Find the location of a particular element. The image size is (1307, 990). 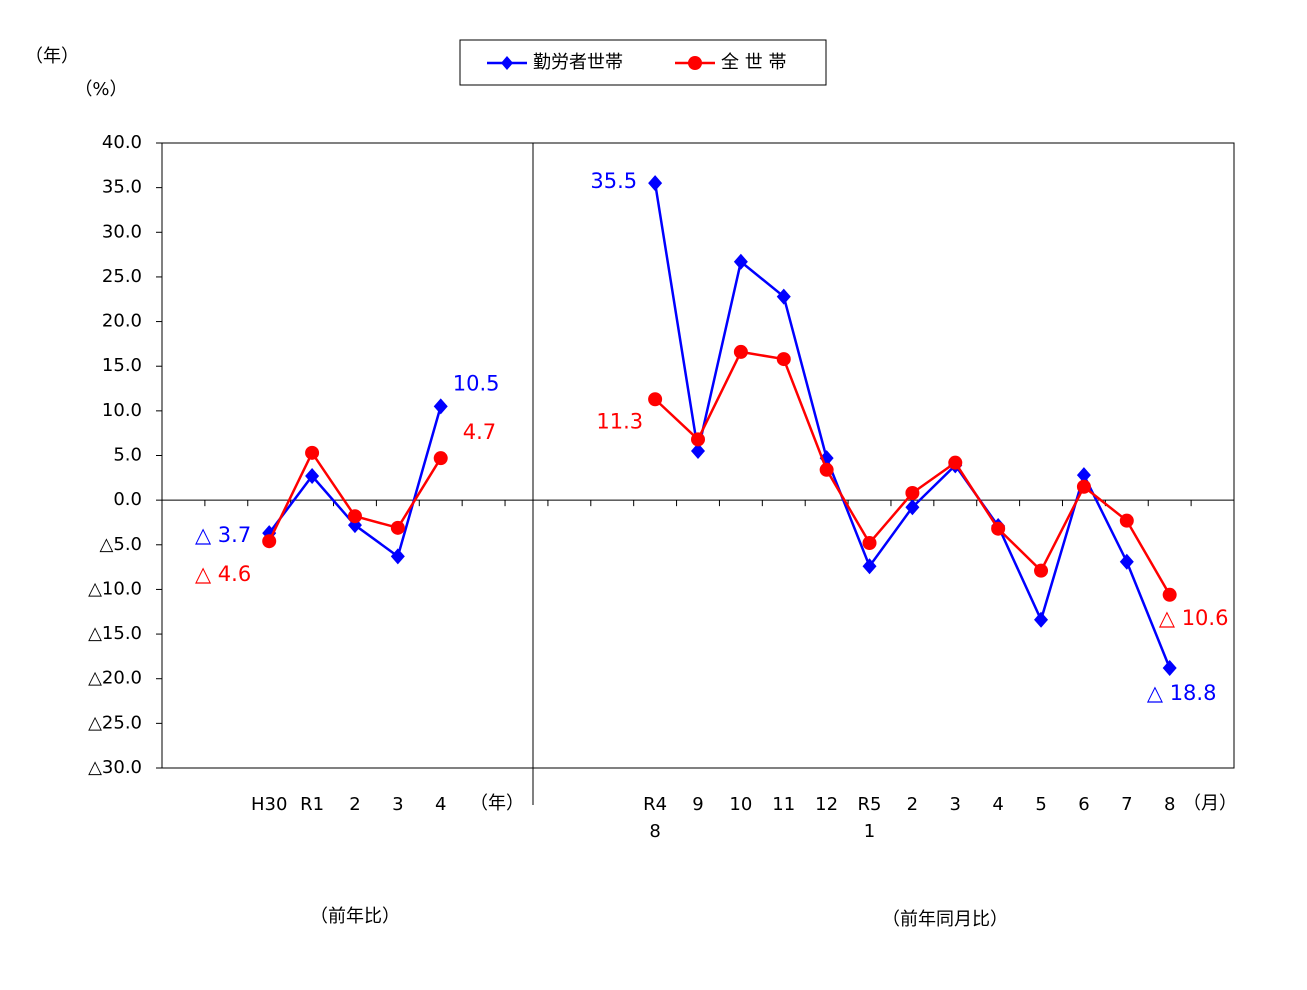

y-tick-label: △25.0 is located at coordinates (115, 722).